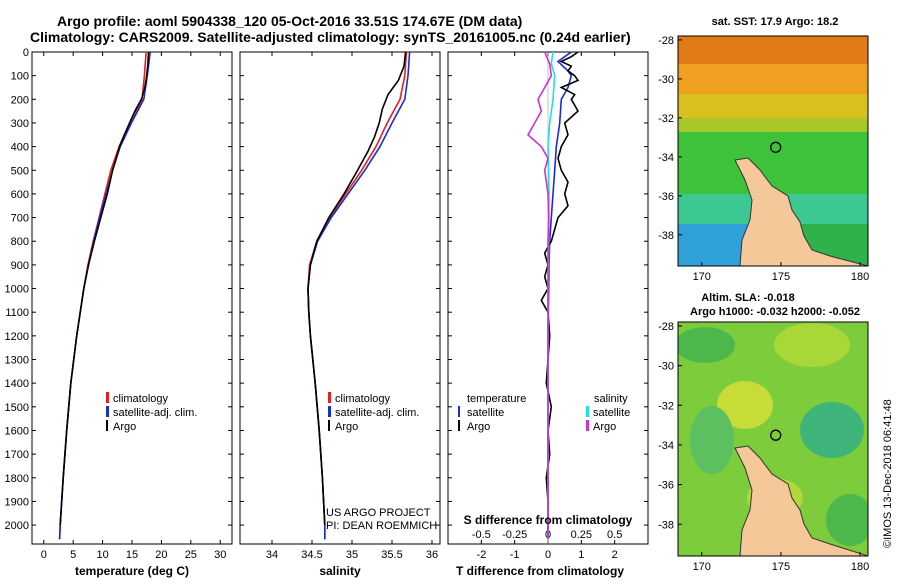 The image size is (900, 585). Describe the element at coordinates (615, 555) in the screenshot. I see `x-tick-label: 2` at that location.